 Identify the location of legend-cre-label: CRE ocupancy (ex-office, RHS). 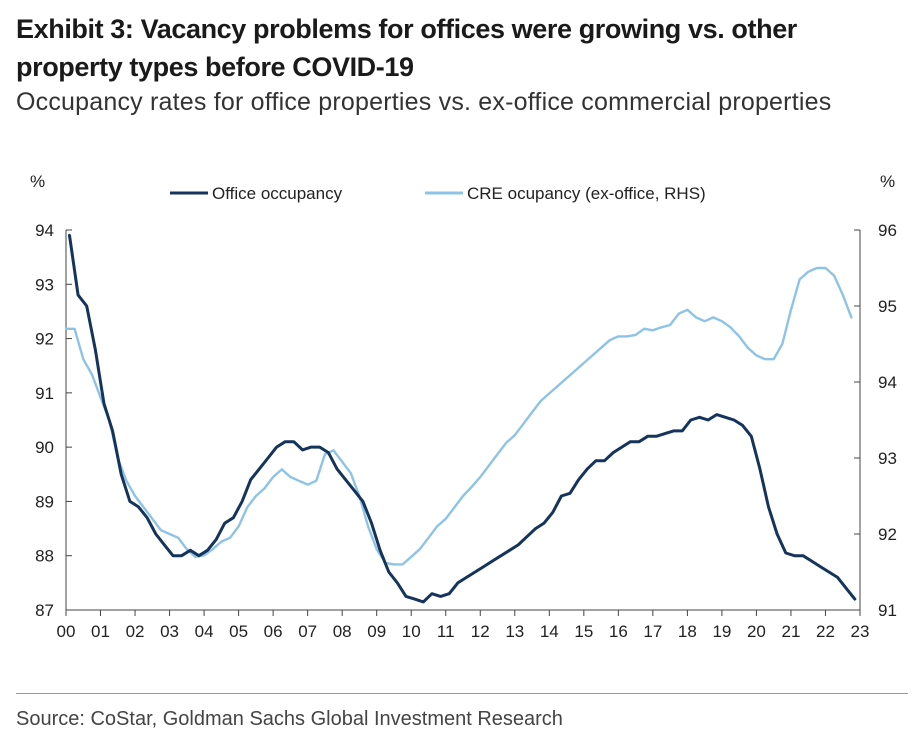
(586, 193).